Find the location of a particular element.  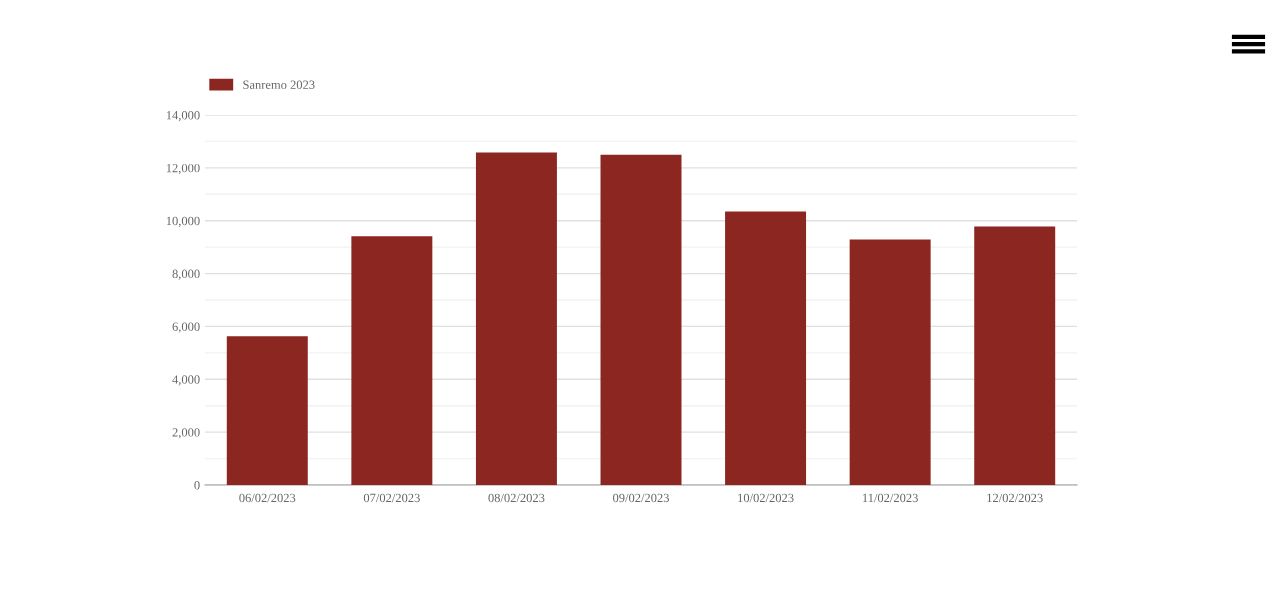

x-tick-label: 06/02/2023 is located at coordinates (267, 498).